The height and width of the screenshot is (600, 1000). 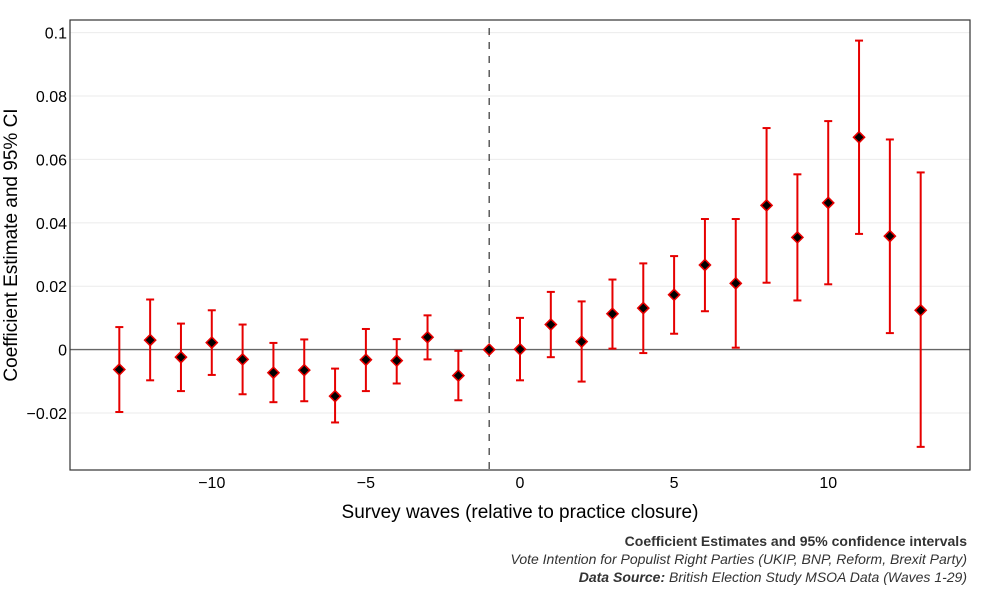 I want to click on x-tick-label: −5, so click(x=366, y=483).